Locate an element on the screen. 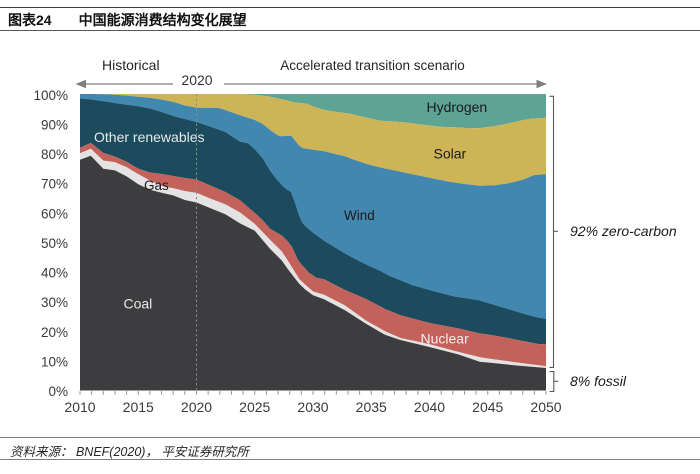 This screenshot has height=474, width=700. svg-text: 2015 is located at coordinates (138, 407).